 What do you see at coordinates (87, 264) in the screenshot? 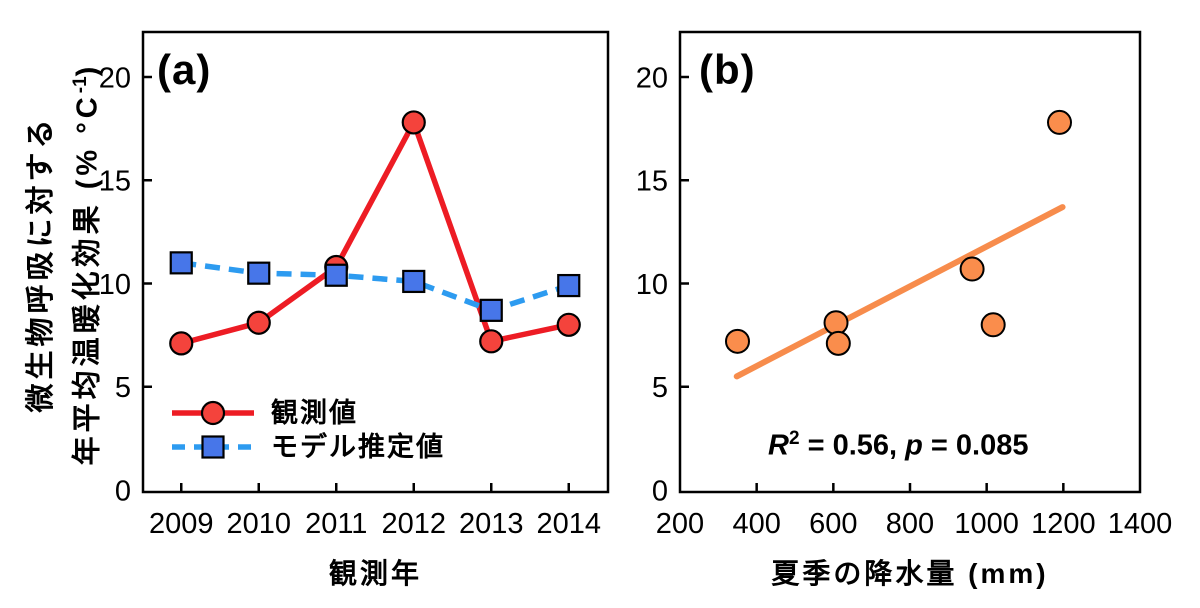
I see `y-axis-label-line2: 年平均温暖化効果 (% °C-1)` at bounding box center [87, 264].